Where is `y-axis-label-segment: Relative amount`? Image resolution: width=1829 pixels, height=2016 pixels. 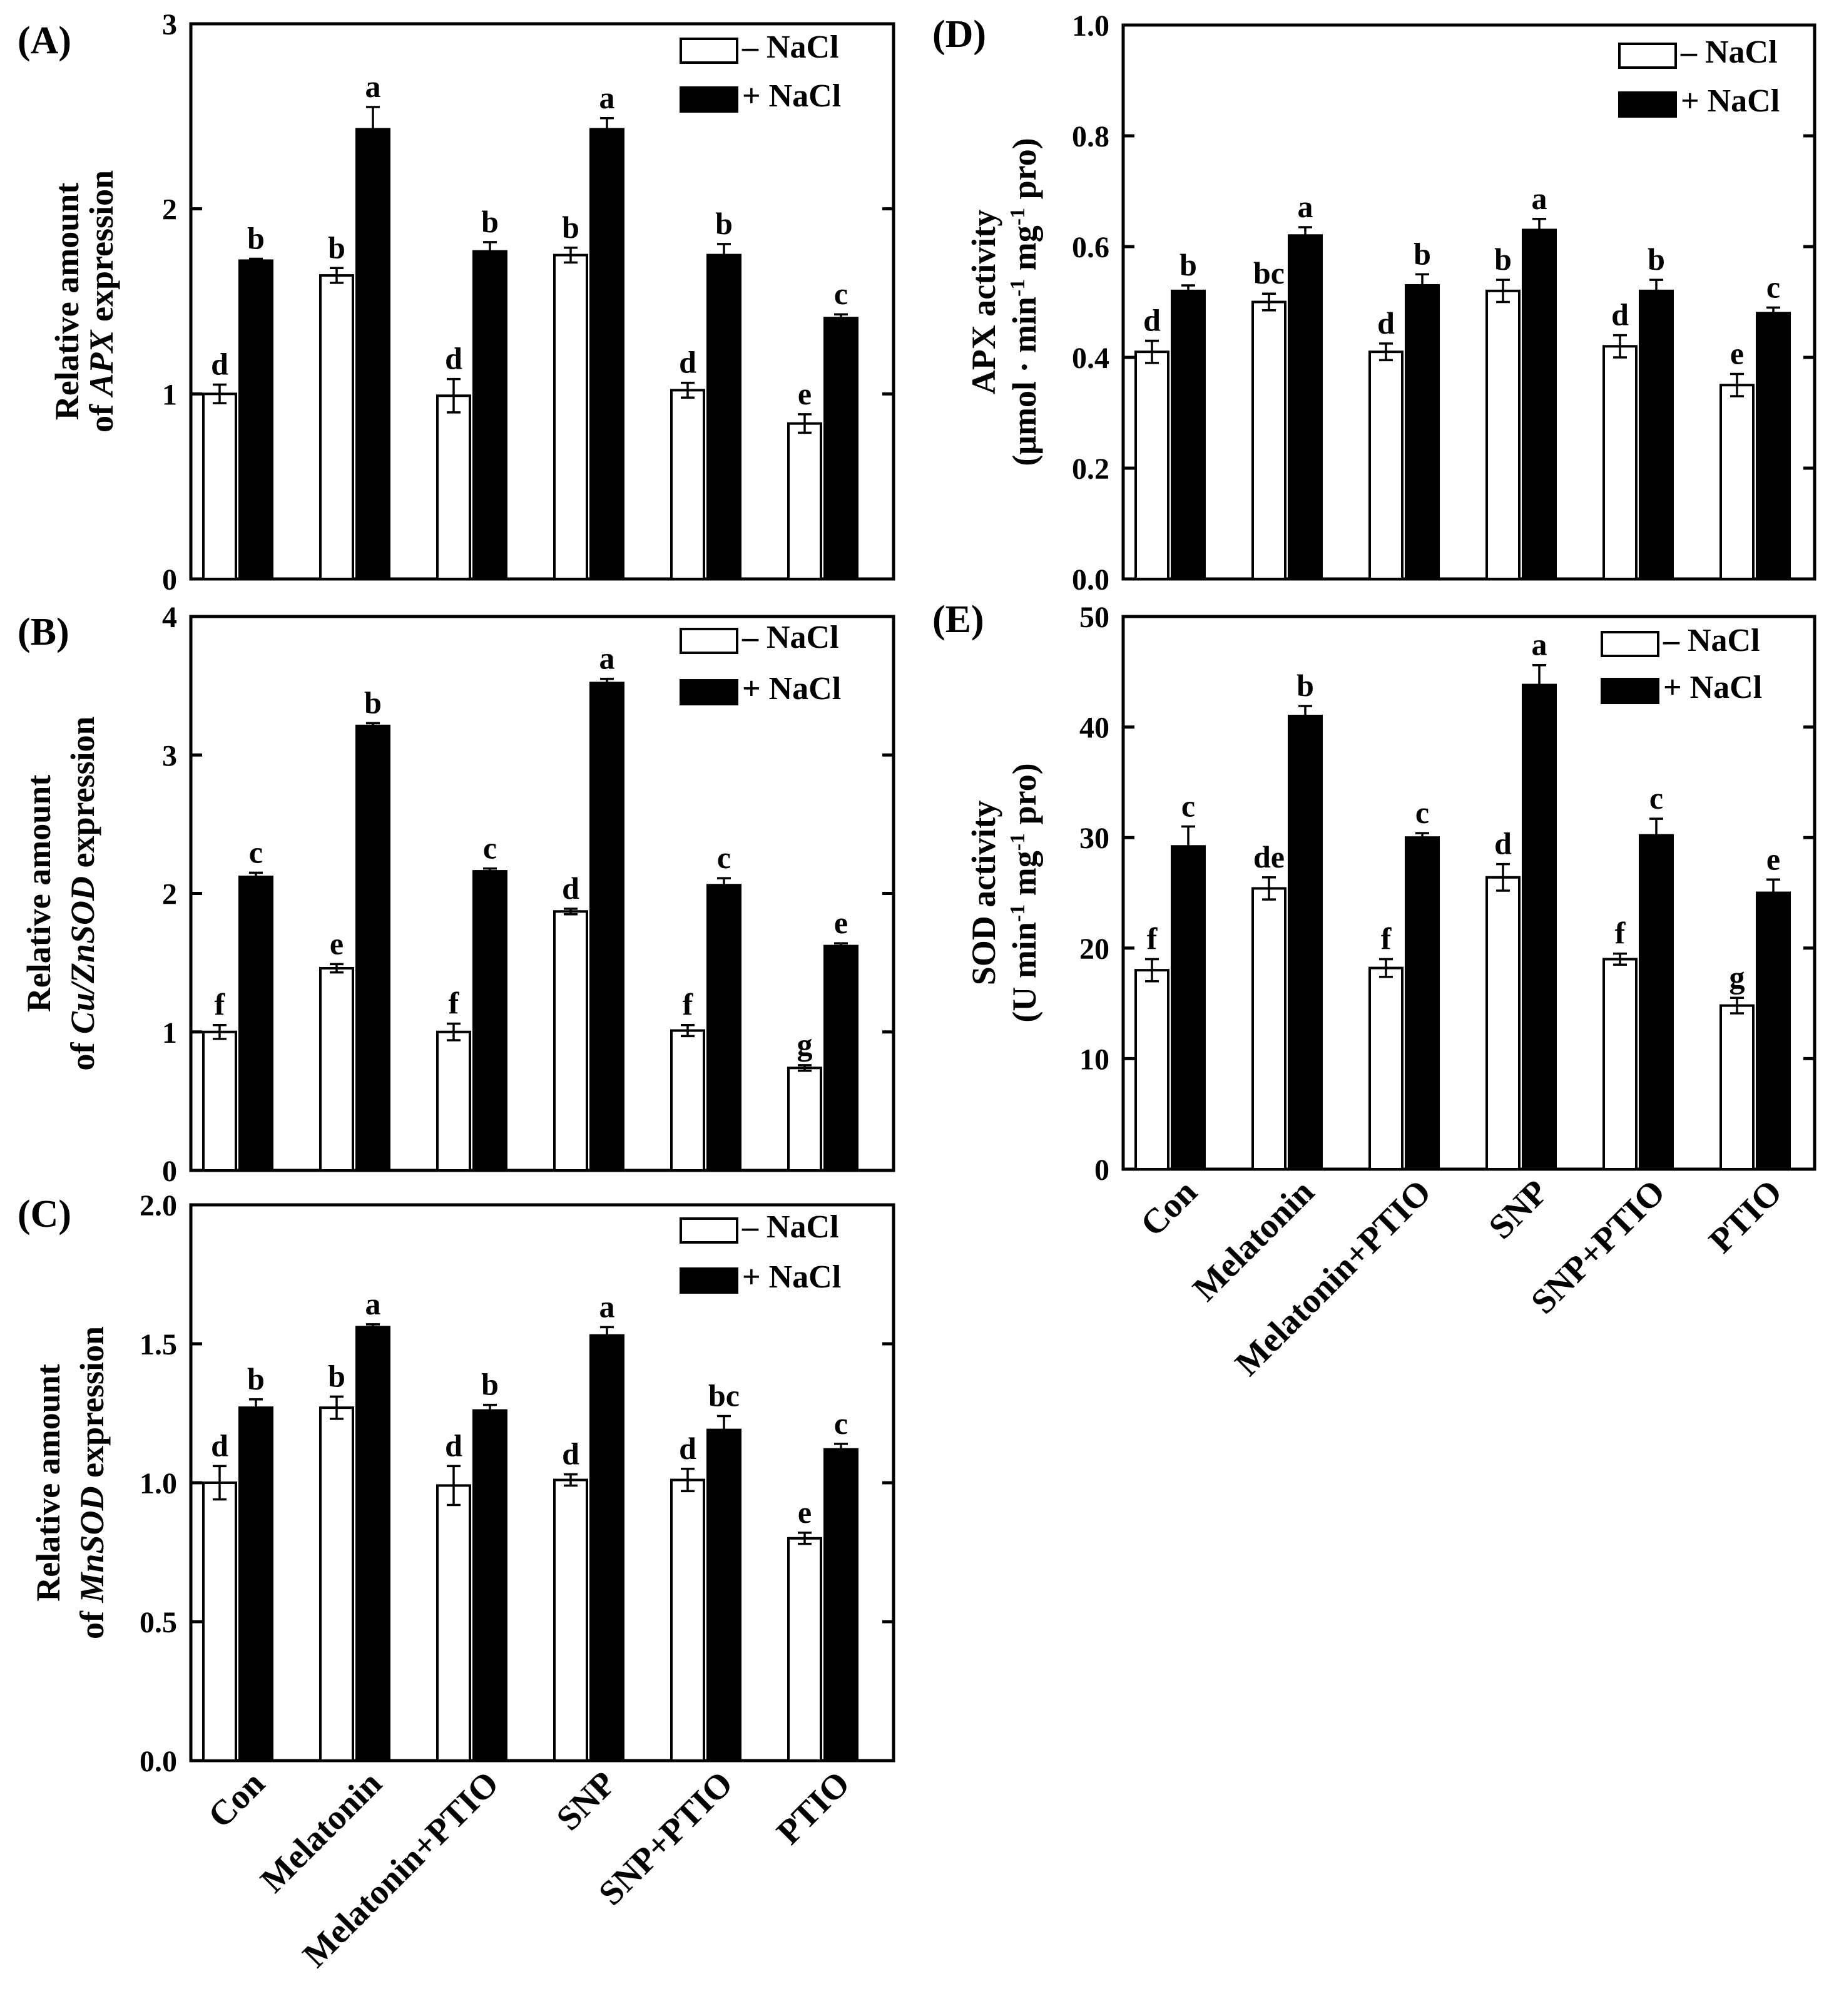 y-axis-label-segment: Relative amount is located at coordinates (39, 893).